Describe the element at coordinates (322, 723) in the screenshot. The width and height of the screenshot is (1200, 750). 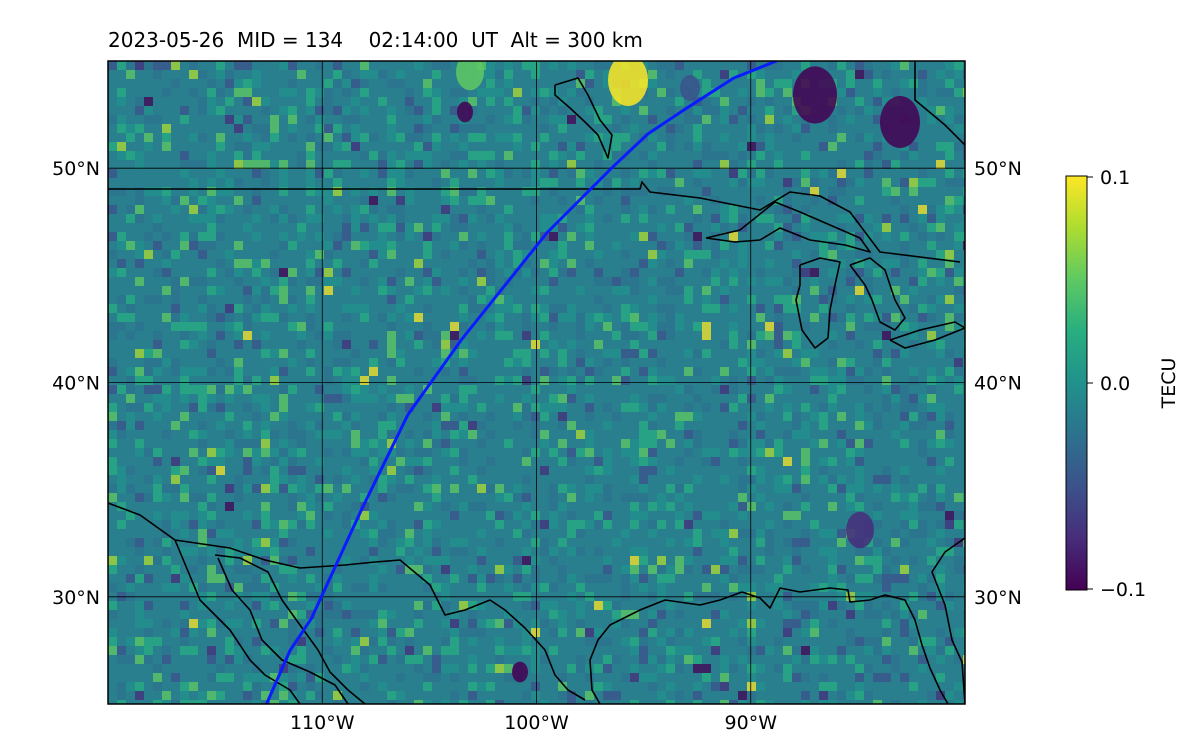
I see `lon-label: 110°W` at that location.